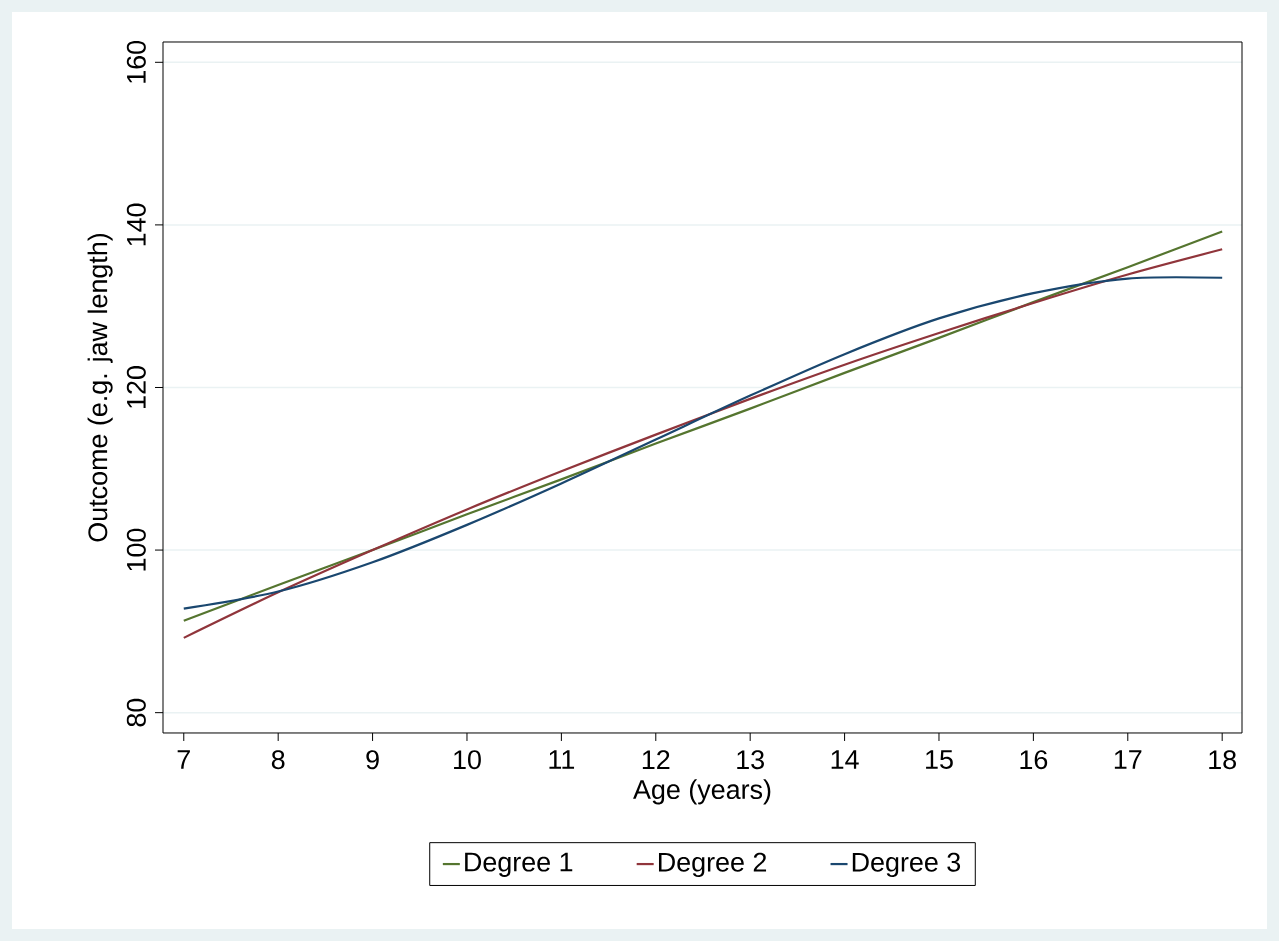  Describe the element at coordinates (519, 864) in the screenshot. I see `legend-label: Degree 1` at that location.